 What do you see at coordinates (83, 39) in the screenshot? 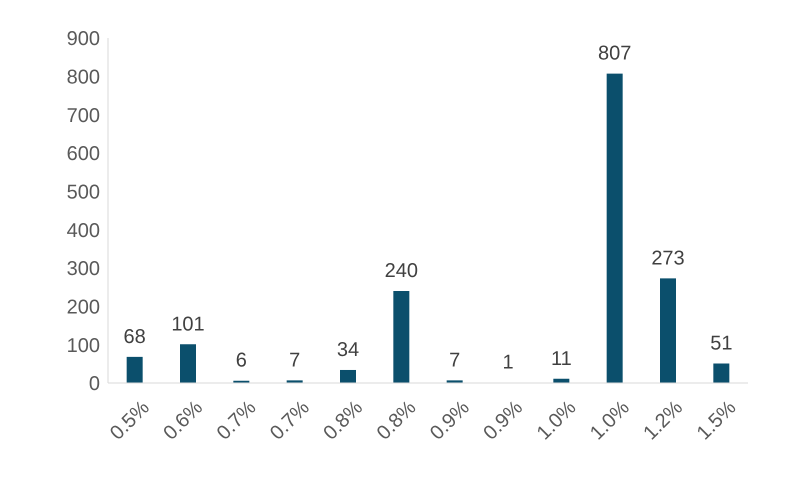
I see `y-tick-label: 900` at bounding box center [83, 39].